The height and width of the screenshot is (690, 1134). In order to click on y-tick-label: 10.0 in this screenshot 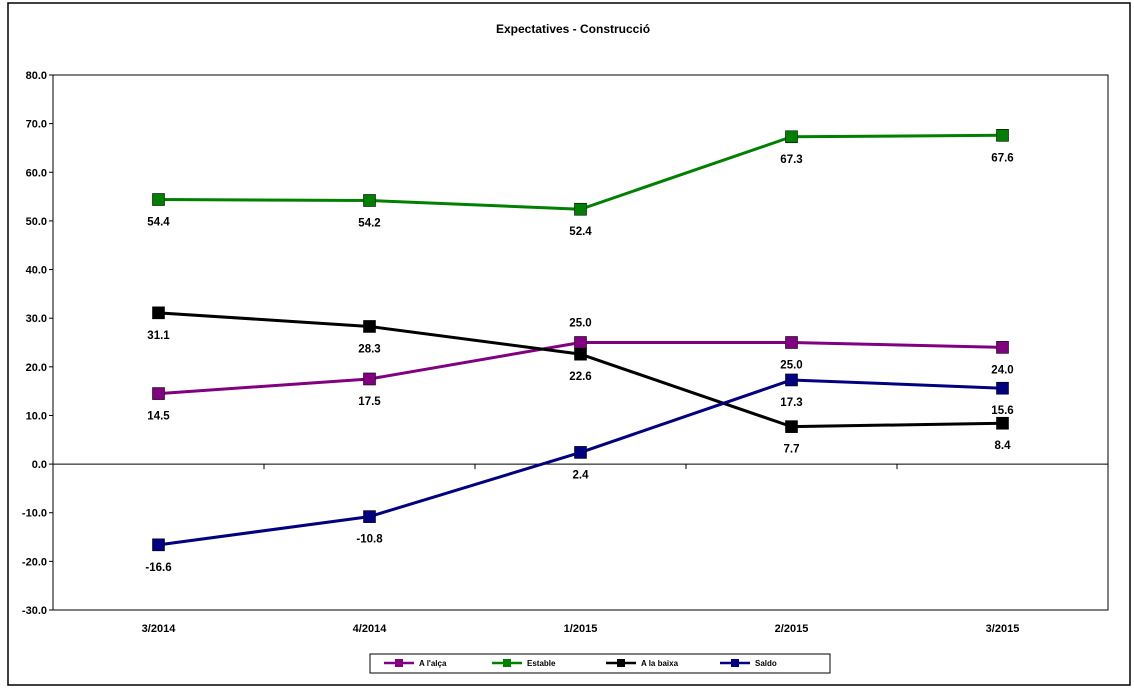, I will do `click(36, 416)`.